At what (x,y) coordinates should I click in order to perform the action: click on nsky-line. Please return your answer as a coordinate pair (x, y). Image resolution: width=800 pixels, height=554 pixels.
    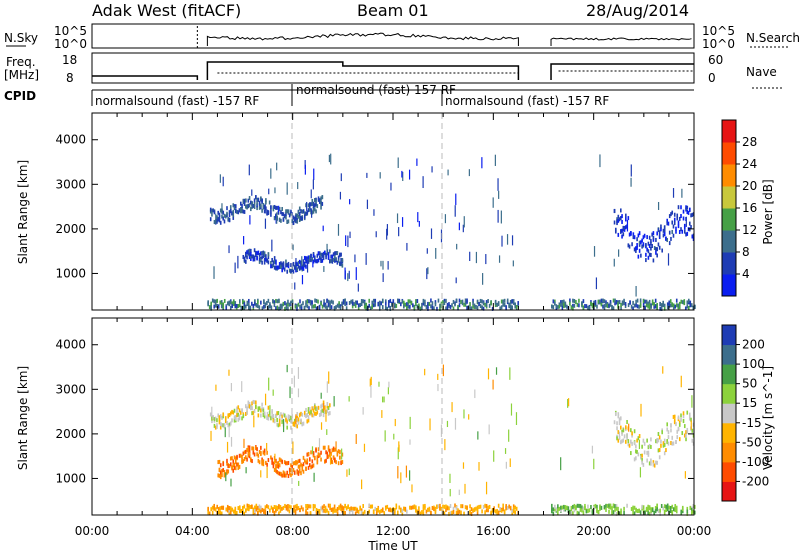
    Looking at the image, I should click on (362, 39).